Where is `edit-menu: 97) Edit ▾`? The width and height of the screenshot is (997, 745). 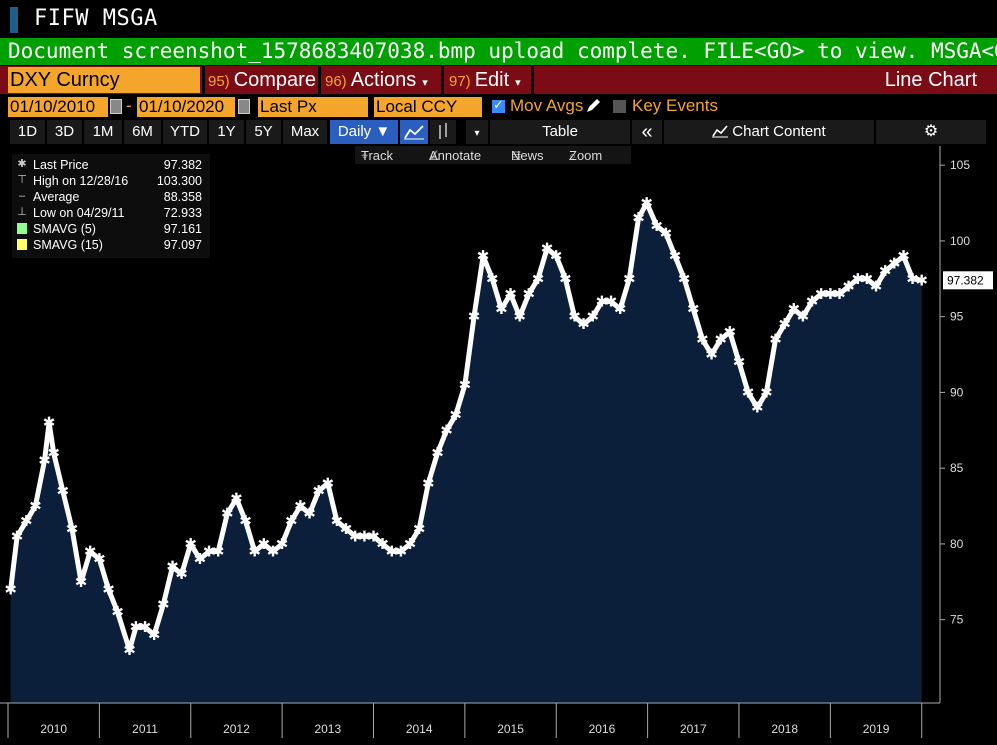 edit-menu: 97) Edit ▾ is located at coordinates (485, 80).